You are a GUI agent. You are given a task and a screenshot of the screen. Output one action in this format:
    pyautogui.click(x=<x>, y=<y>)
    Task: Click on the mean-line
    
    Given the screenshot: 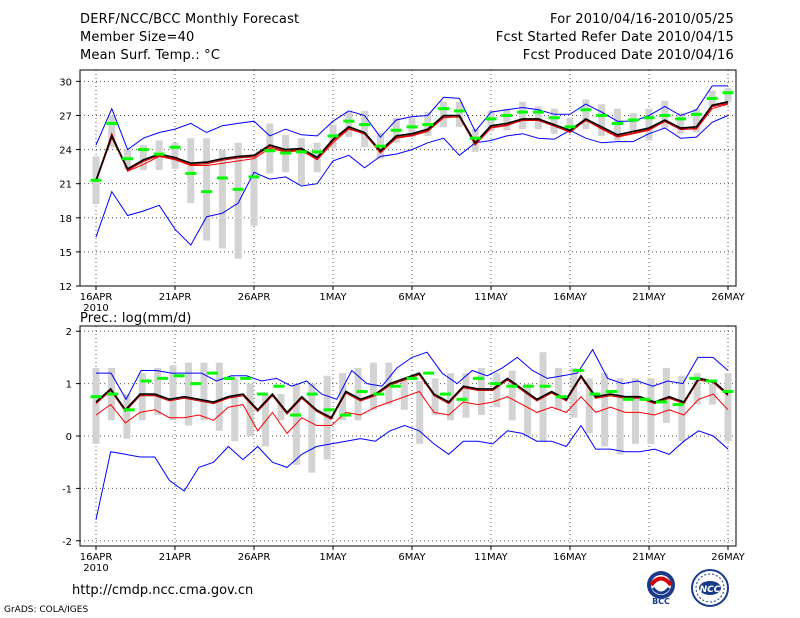 What is the action you would take?
    pyautogui.click(x=412, y=395)
    